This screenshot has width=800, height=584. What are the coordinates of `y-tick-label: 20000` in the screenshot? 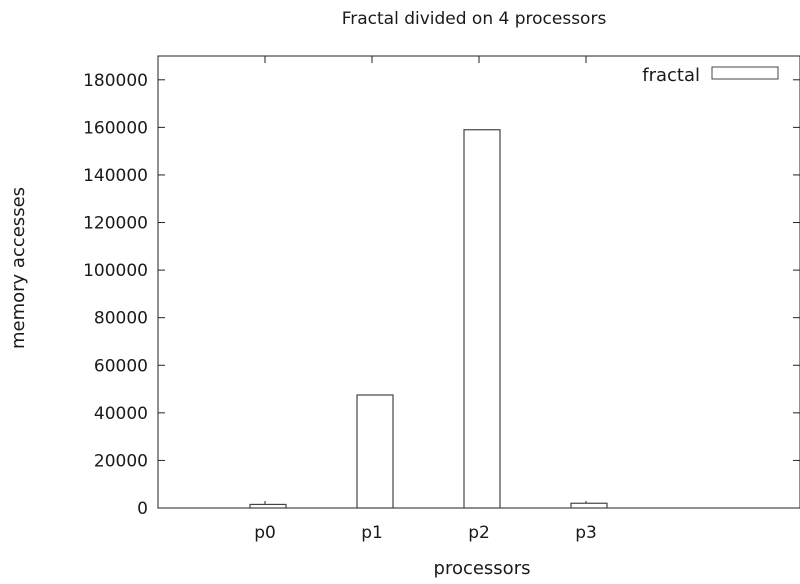 It's located at (121, 461).